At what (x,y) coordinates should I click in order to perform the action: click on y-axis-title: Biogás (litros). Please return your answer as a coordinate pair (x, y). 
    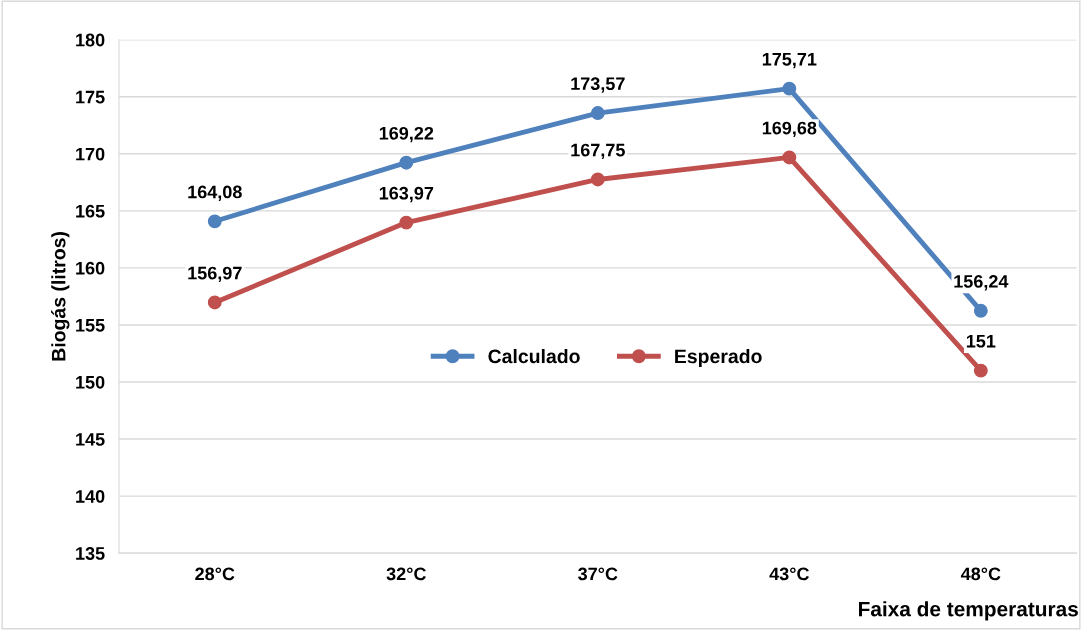
    Looking at the image, I should click on (60, 296).